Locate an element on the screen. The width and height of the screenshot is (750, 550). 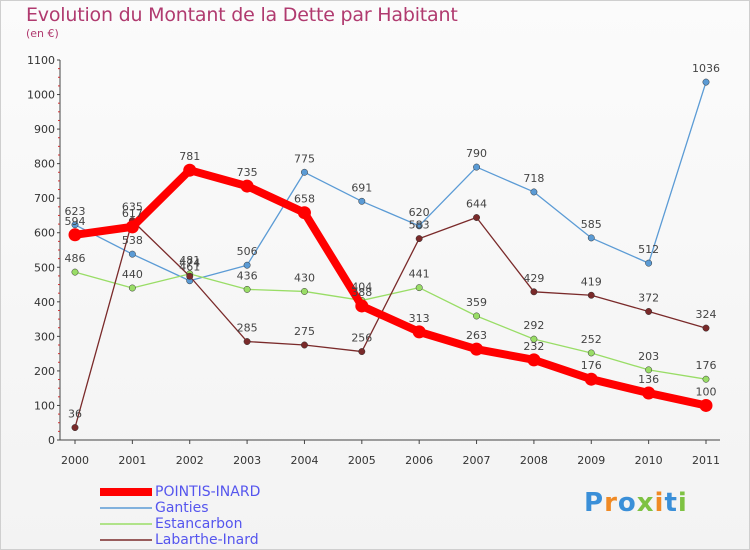
data-label: 324 is located at coordinates (706, 314).